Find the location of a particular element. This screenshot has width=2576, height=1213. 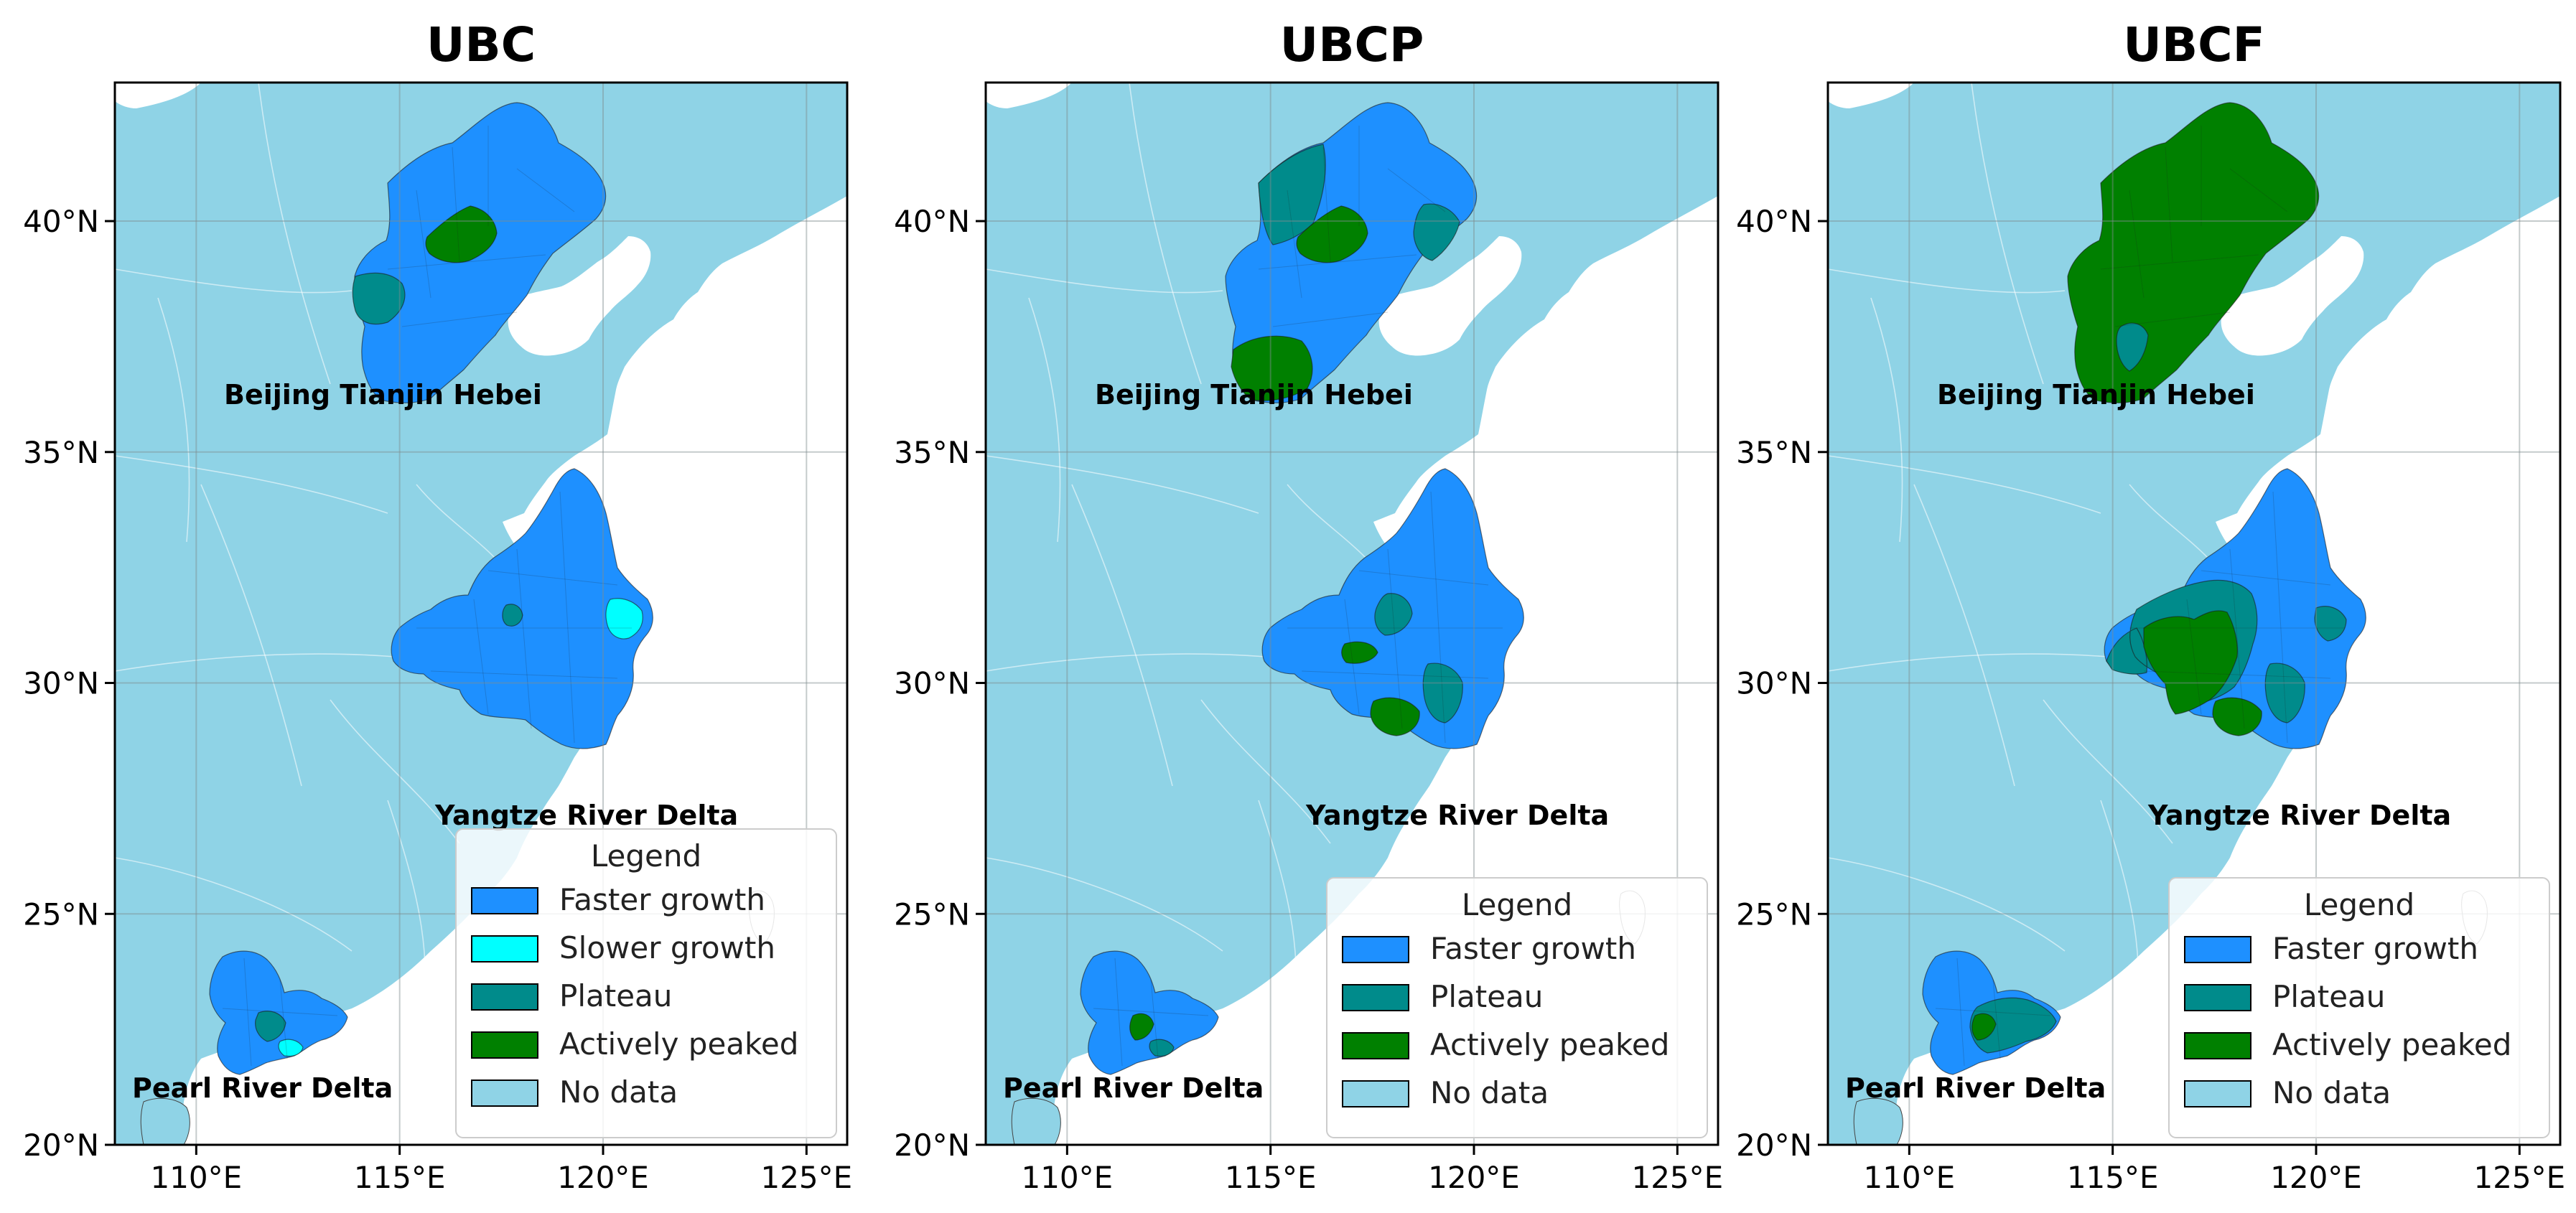

region-prd-peak is located at coordinates (1984, 1027).